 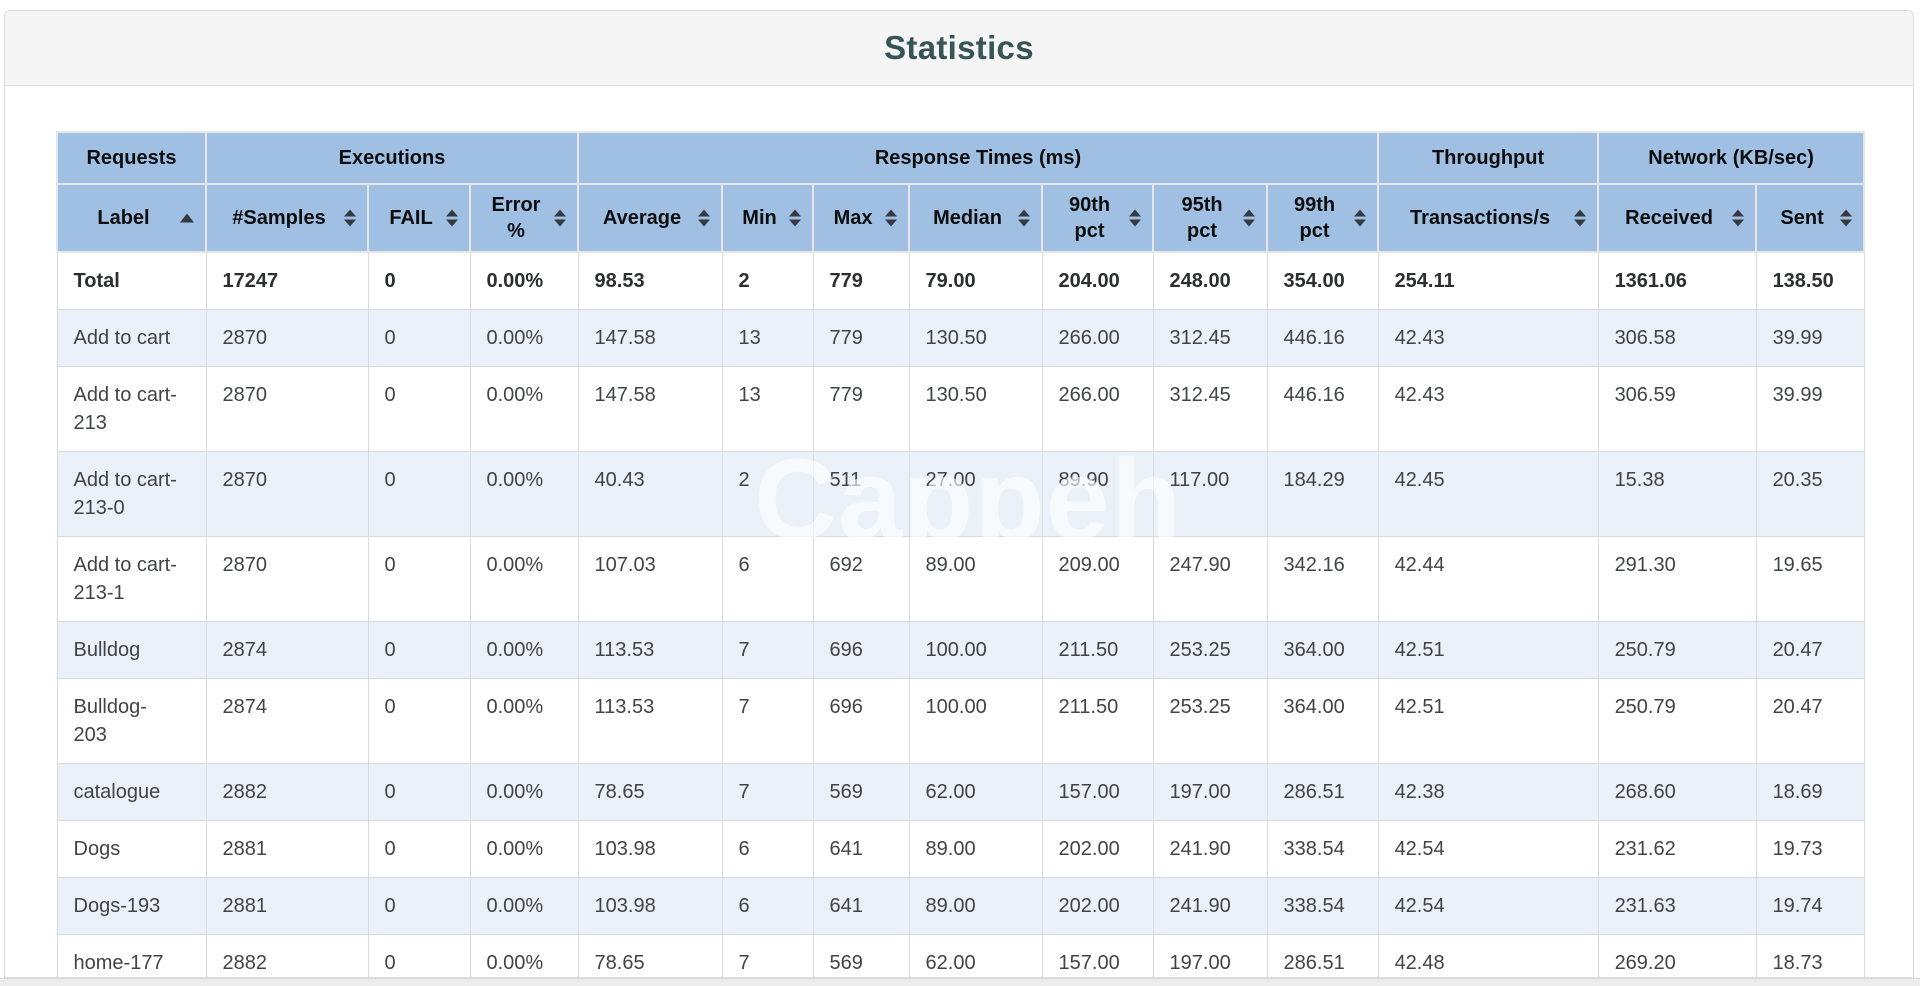 What do you see at coordinates (1322, 280) in the screenshot?
I see `value-cell: 354.00` at bounding box center [1322, 280].